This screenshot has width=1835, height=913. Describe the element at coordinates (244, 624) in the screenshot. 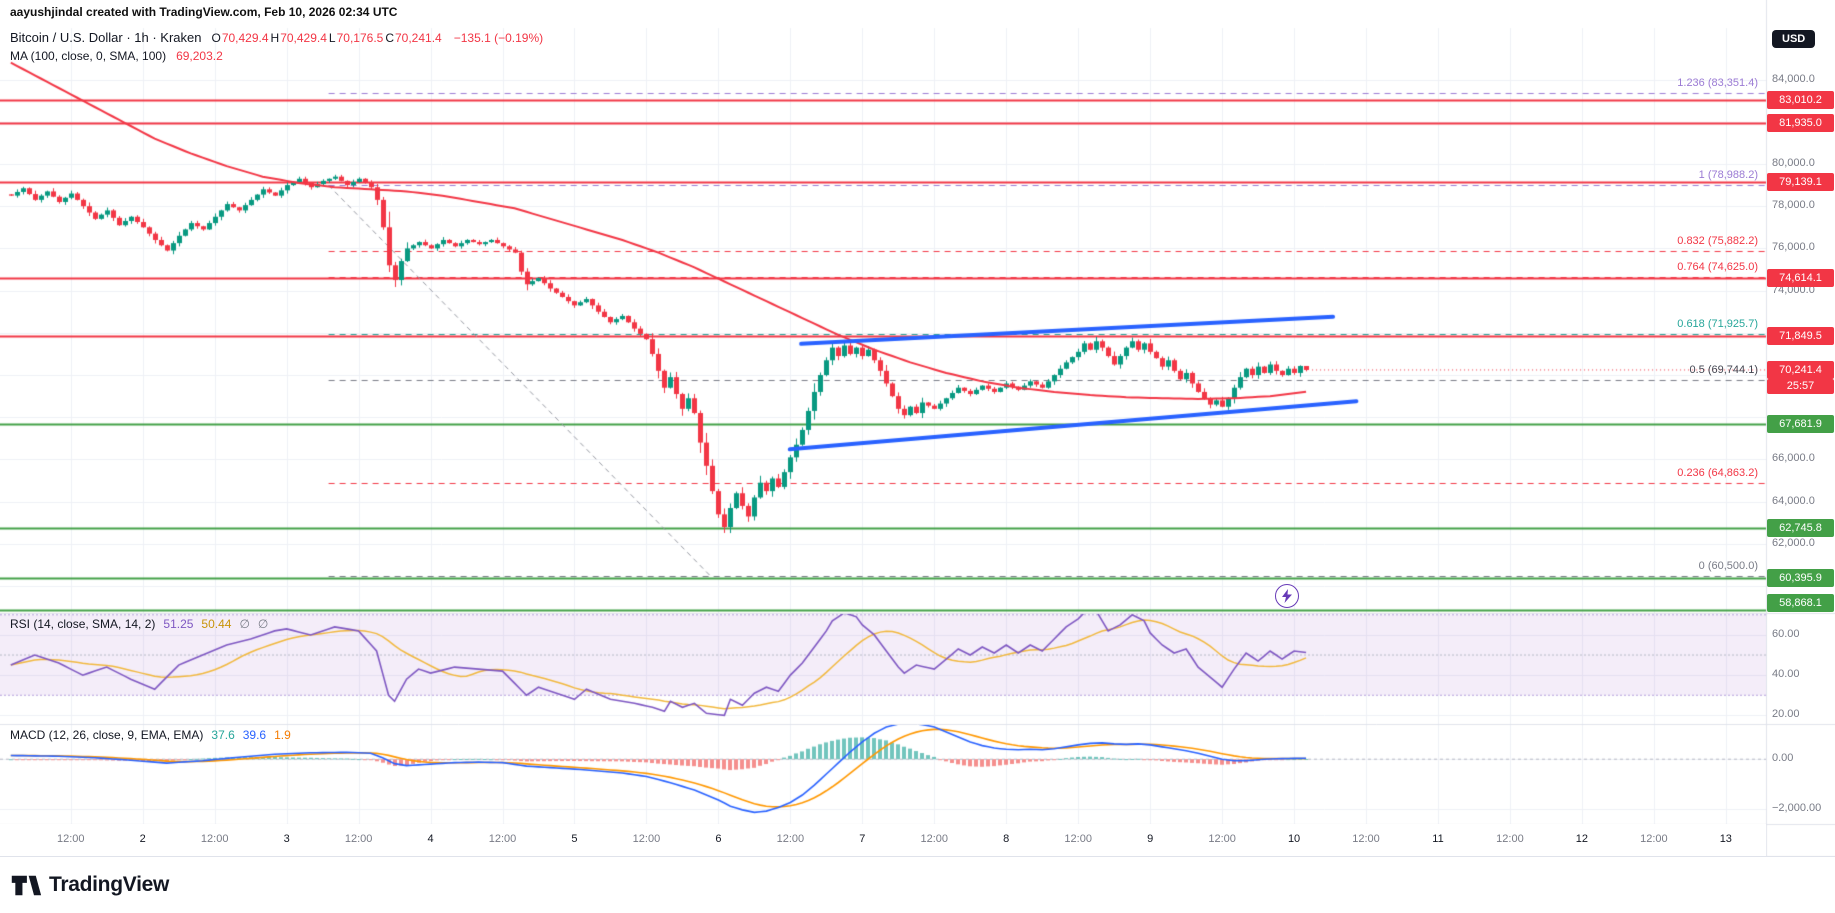

I see `rsi-band-upper-value: ∅` at that location.